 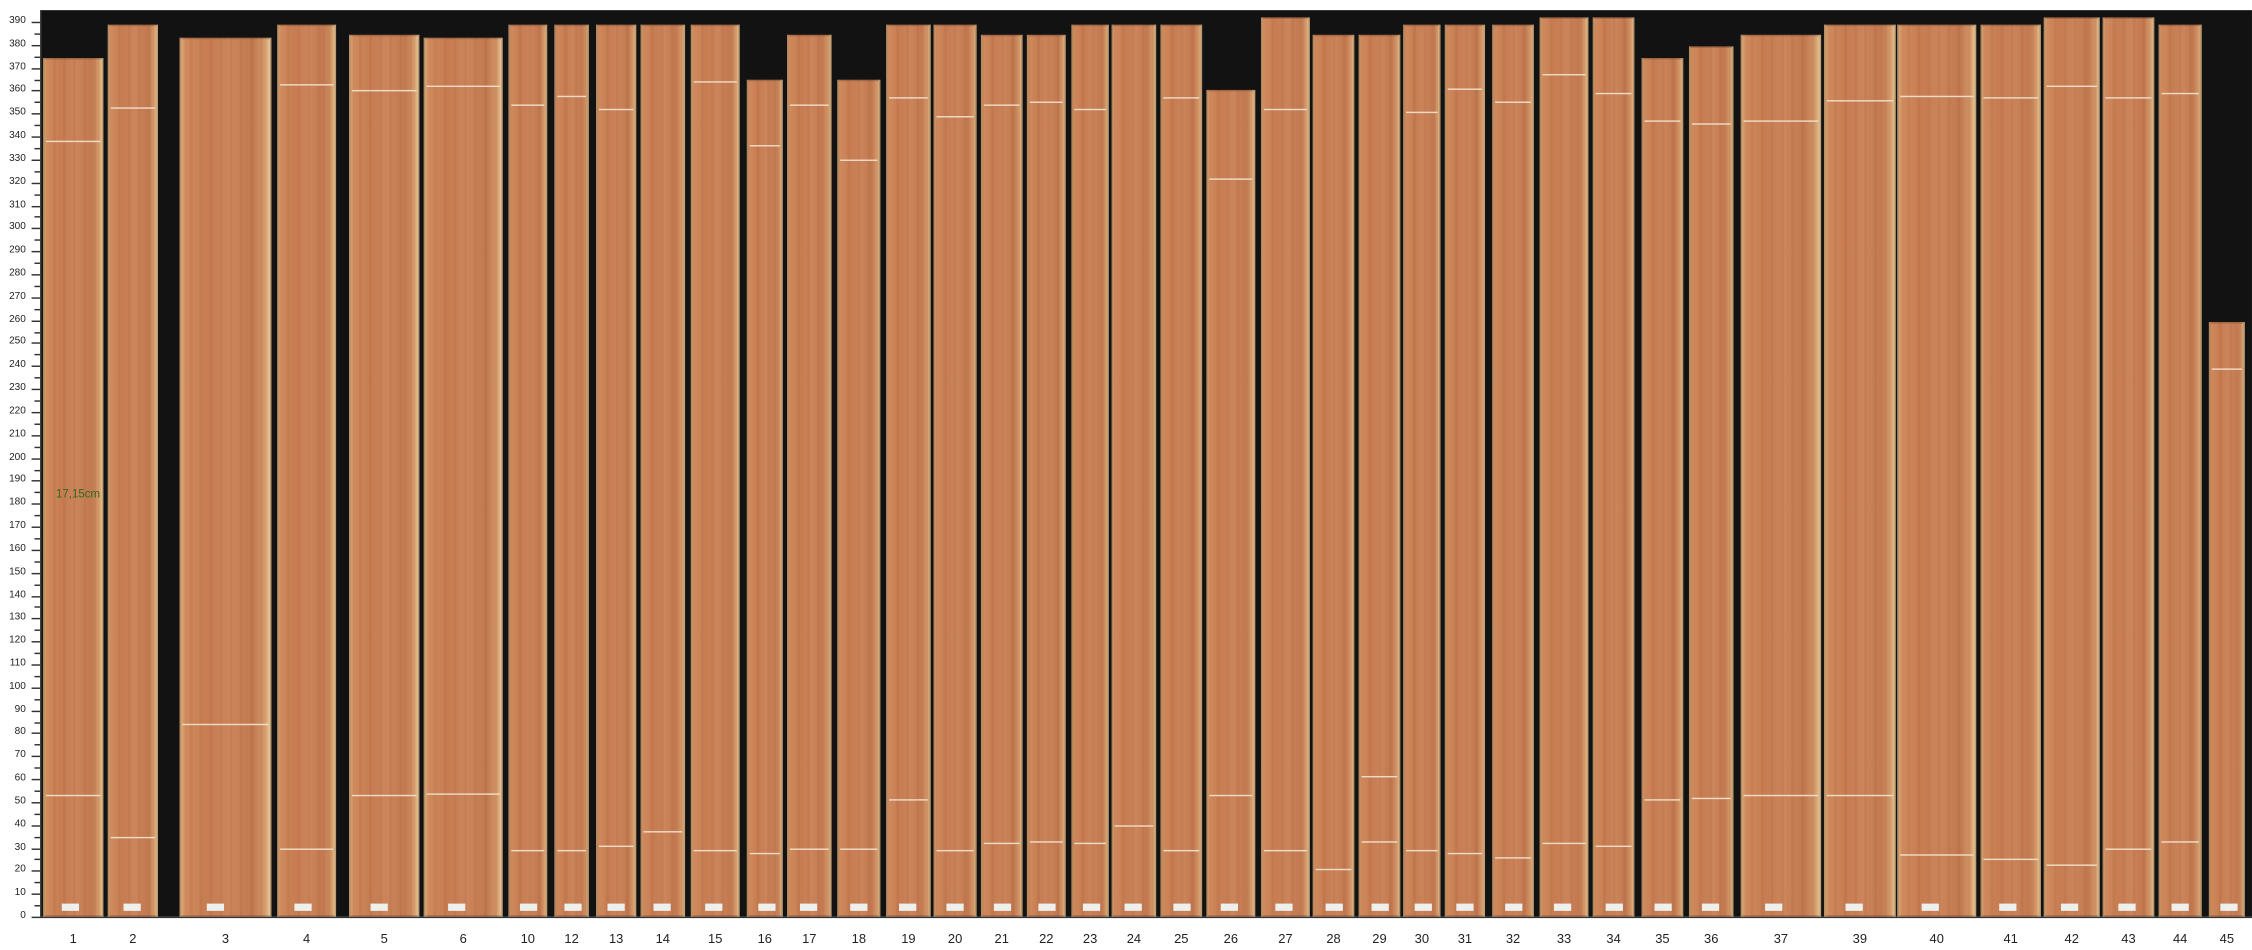 I want to click on board-number-label: 34, so click(x=1613, y=938).